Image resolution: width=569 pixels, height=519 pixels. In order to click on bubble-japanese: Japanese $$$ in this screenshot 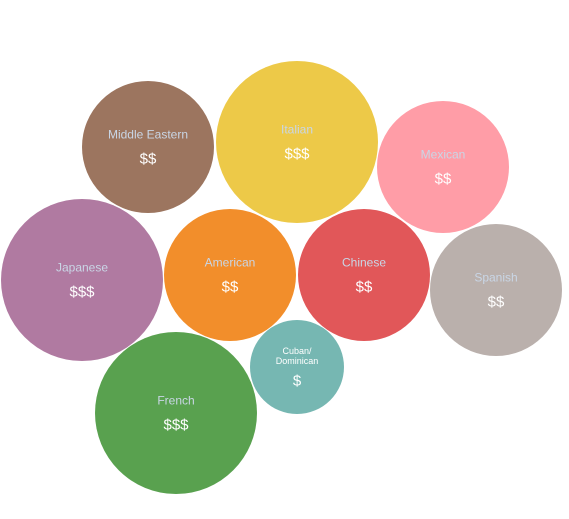, I will do `click(82, 280)`.